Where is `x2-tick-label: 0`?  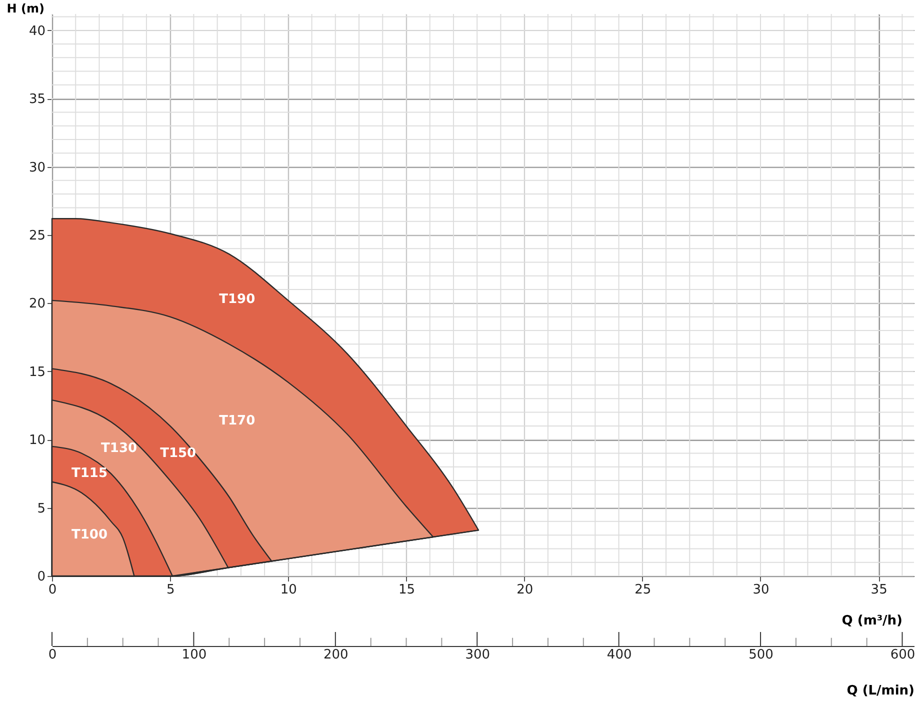
x2-tick-label: 0 is located at coordinates (52, 655).